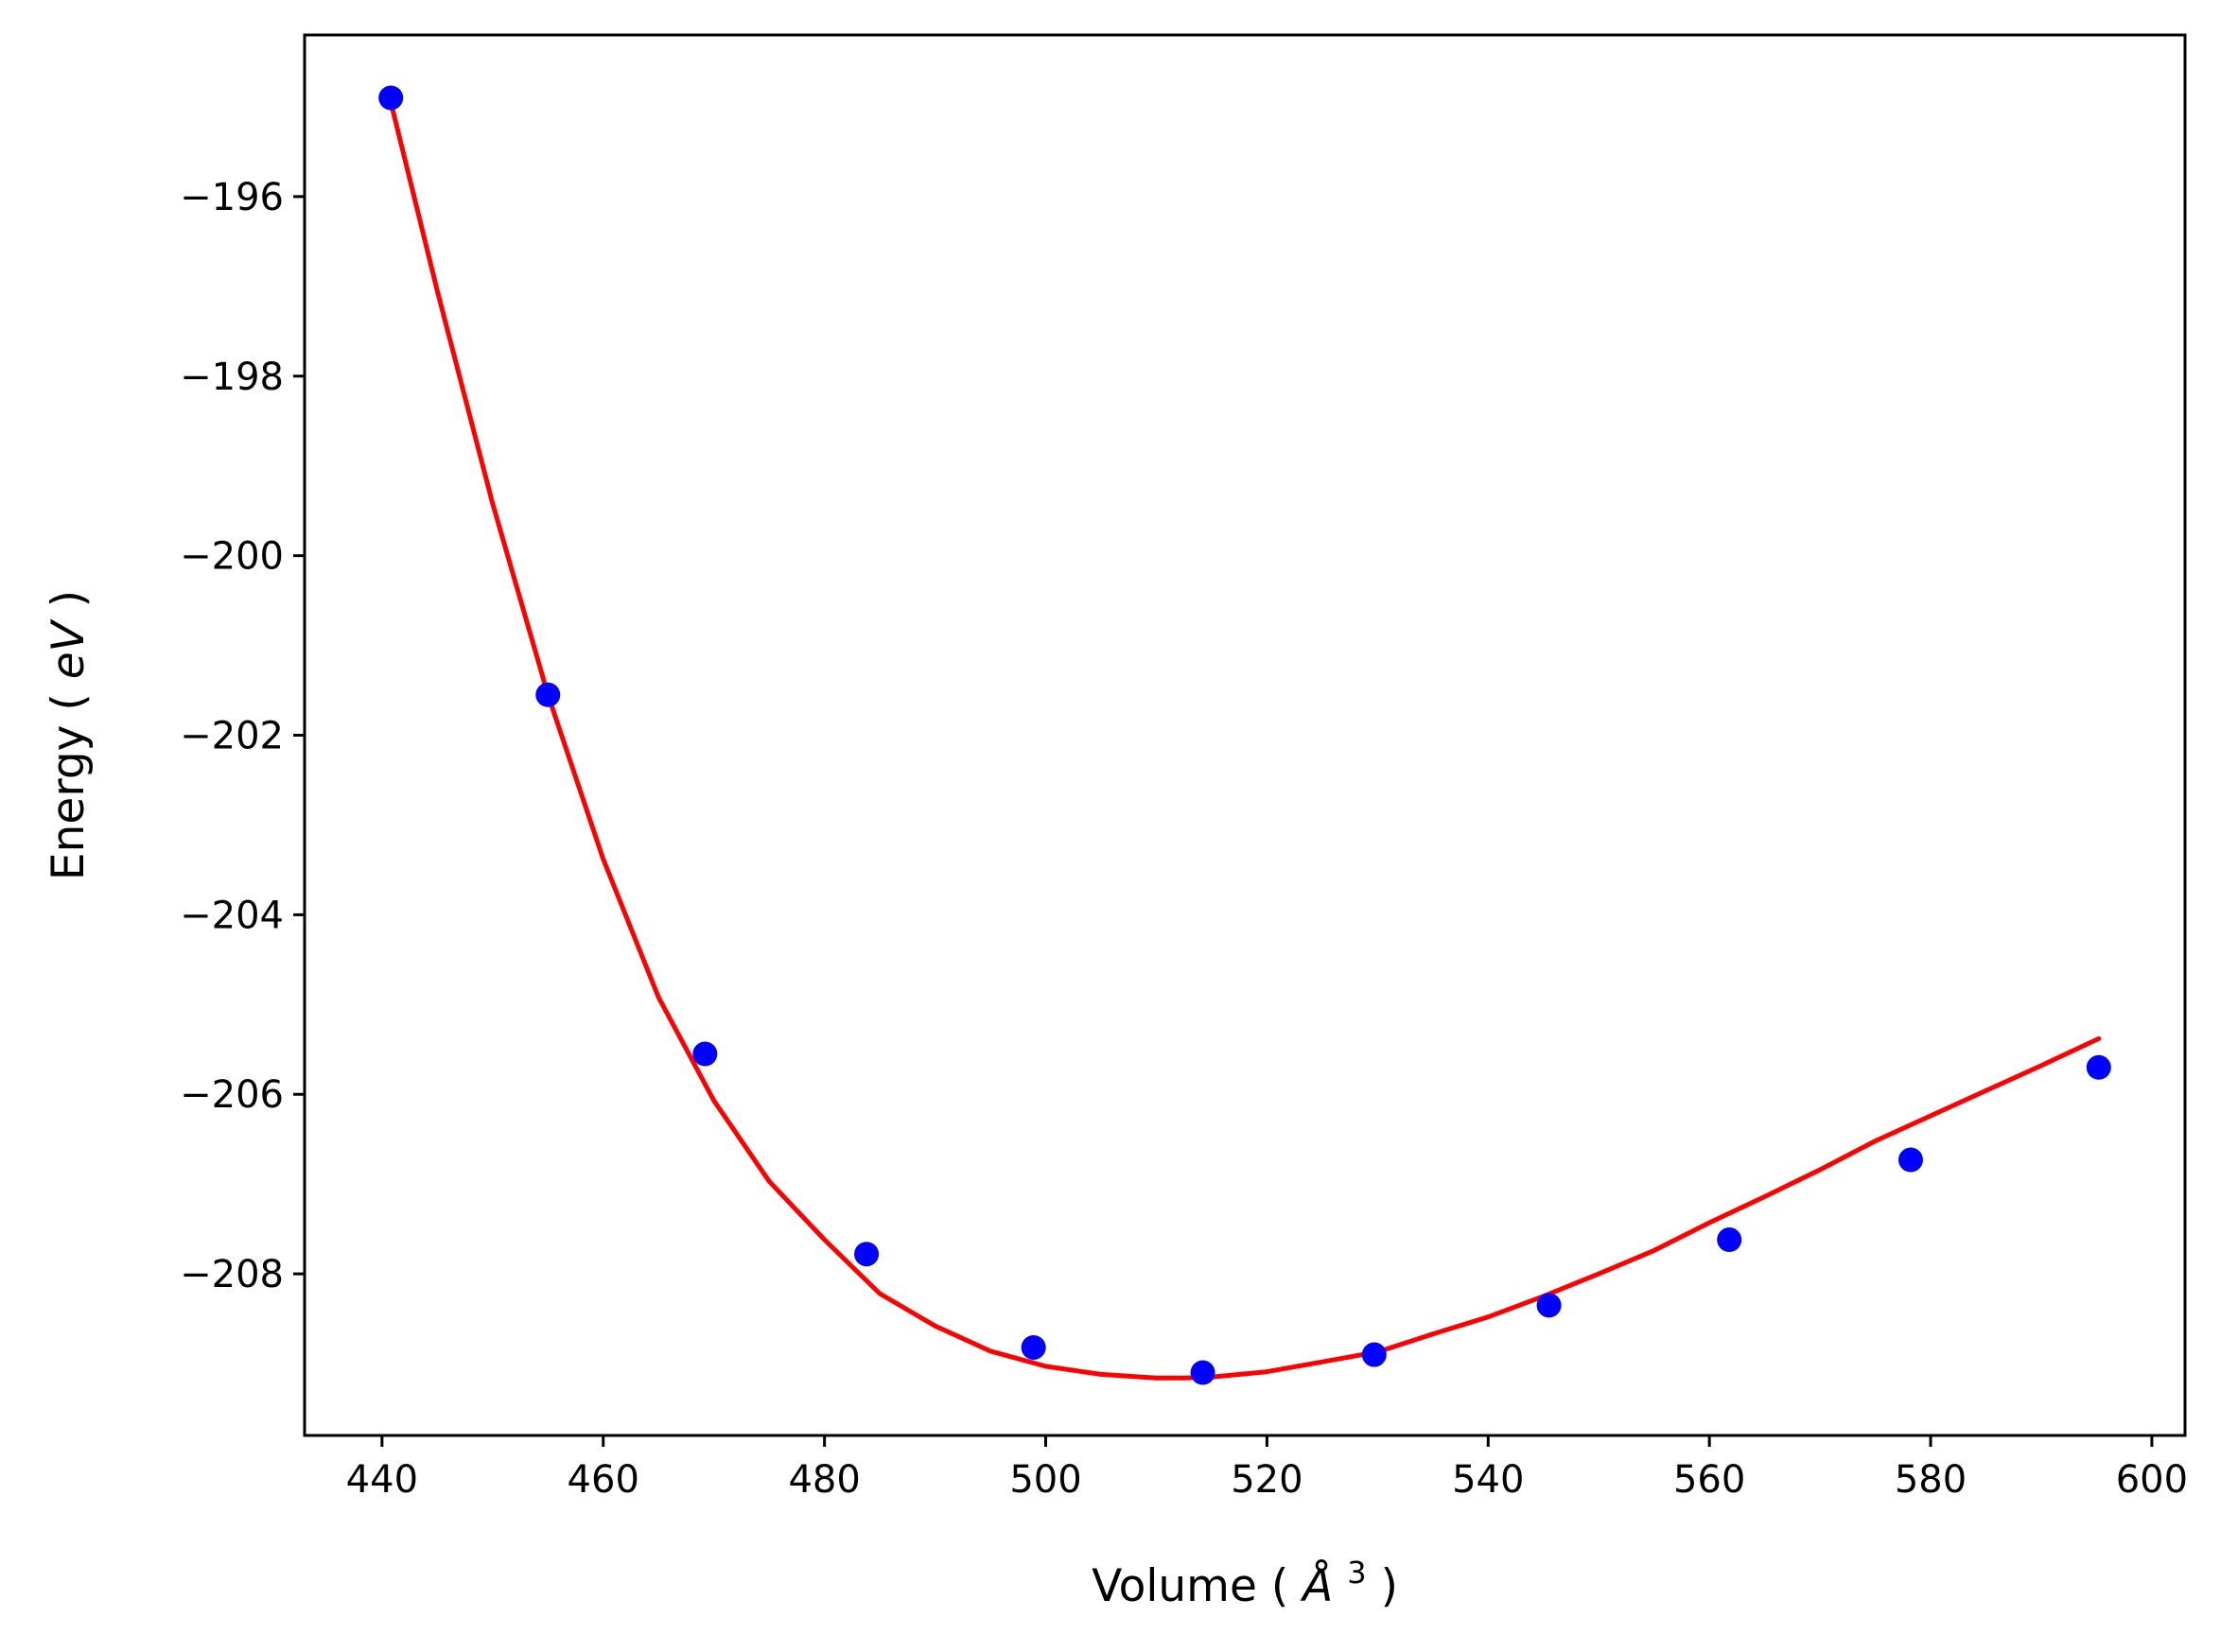 This screenshot has width=2238, height=1652. Describe the element at coordinates (824, 1480) in the screenshot. I see `x-tick-label: 480` at that location.